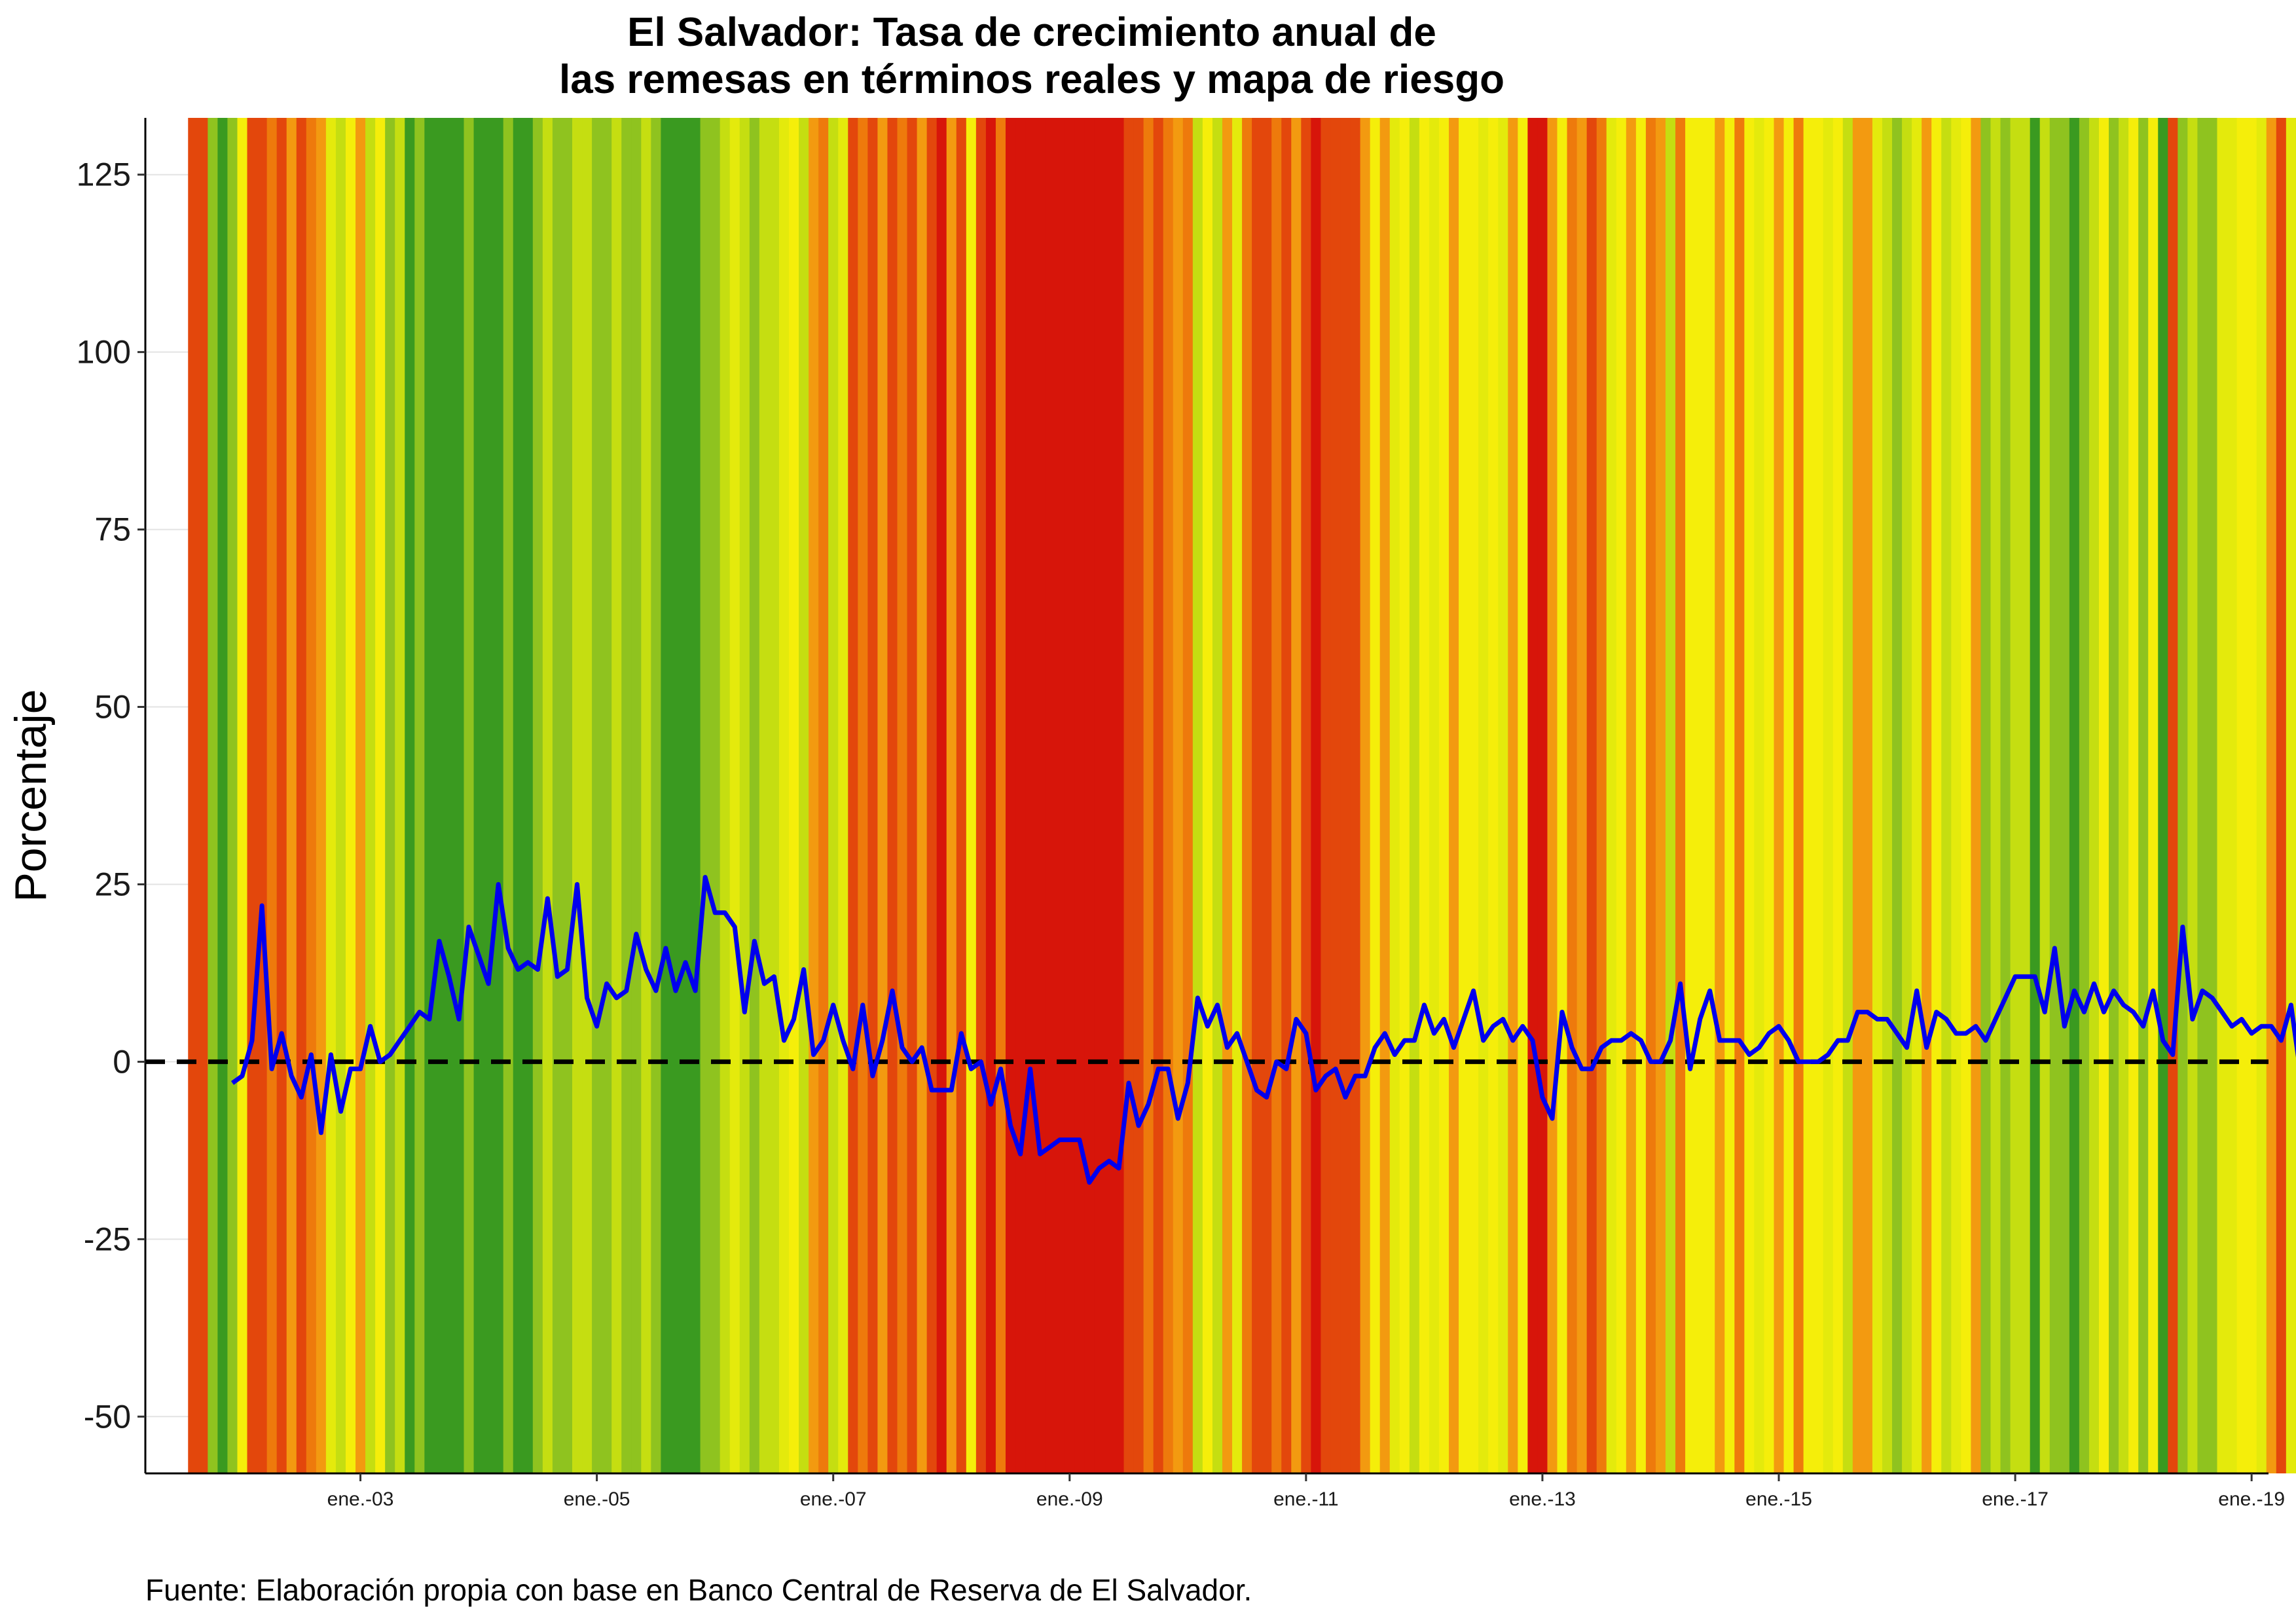 The width and height of the screenshot is (2296, 1624). I want to click on x-tick-label: ene.-11, so click(1306, 1499).